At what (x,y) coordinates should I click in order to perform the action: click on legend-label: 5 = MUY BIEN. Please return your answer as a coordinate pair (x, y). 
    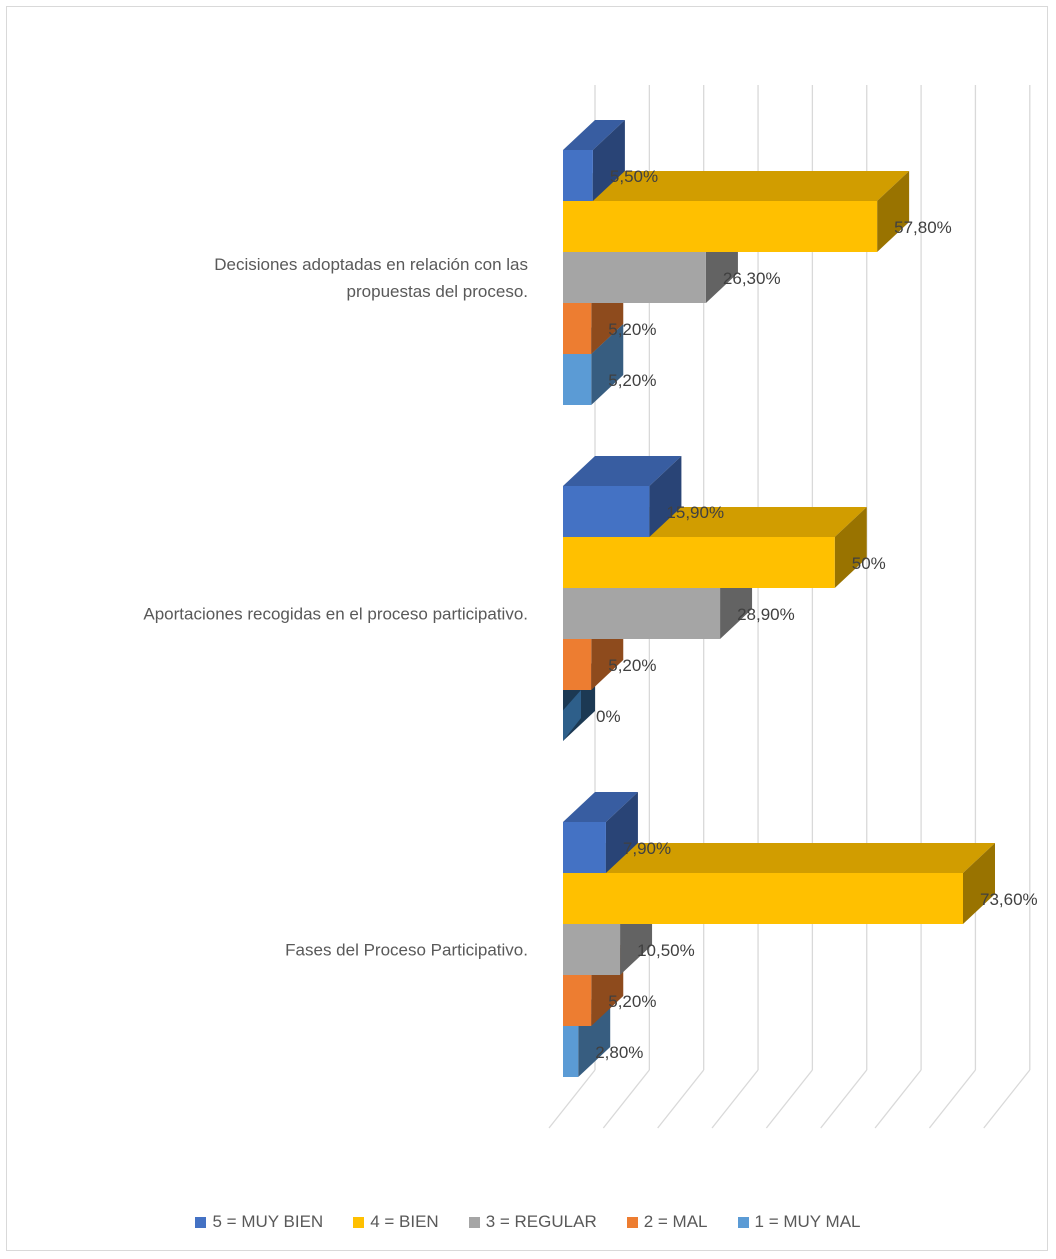
    Looking at the image, I should click on (268, 1221).